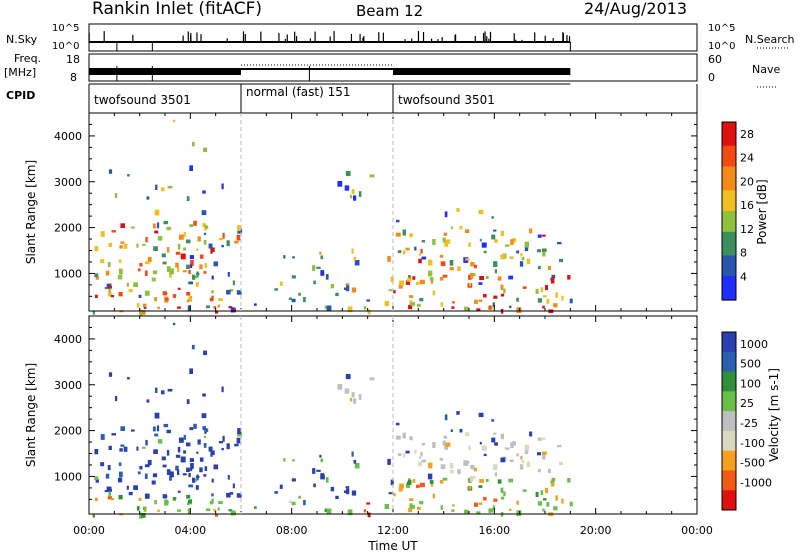 The height and width of the screenshot is (554, 800). What do you see at coordinates (721, 28) in the screenshot?
I see `nsearch-tick-top: 10^5` at bounding box center [721, 28].